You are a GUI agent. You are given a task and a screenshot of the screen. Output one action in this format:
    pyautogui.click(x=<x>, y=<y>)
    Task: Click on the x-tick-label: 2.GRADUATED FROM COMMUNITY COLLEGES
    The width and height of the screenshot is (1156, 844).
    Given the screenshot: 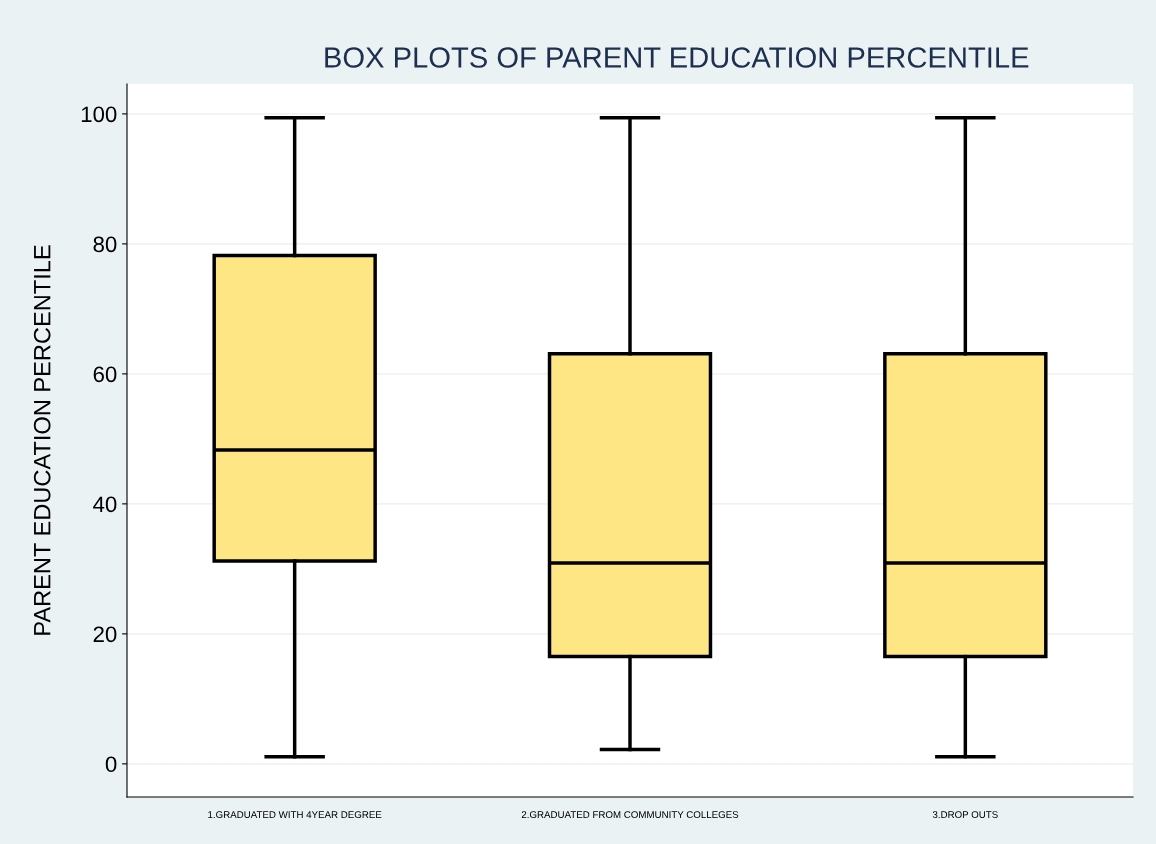 What is the action you would take?
    pyautogui.click(x=630, y=815)
    